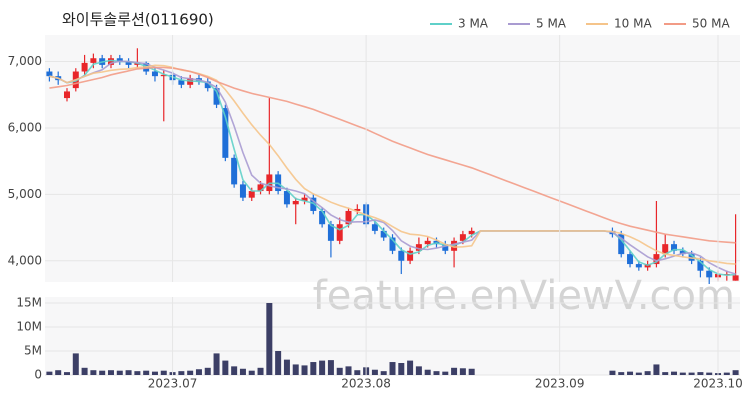  What do you see at coordinates (33, 351) in the screenshot?
I see `y-tick-label: 5M` at bounding box center [33, 351].